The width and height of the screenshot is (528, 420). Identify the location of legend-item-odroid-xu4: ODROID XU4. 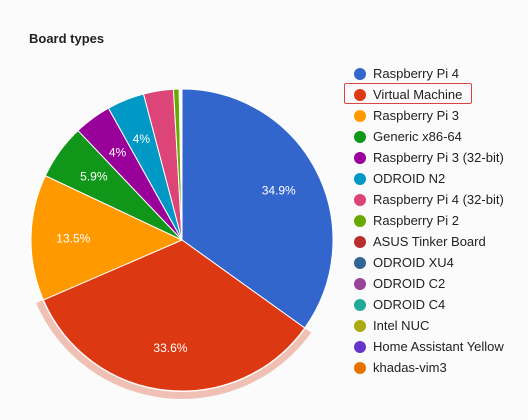
(429, 262).